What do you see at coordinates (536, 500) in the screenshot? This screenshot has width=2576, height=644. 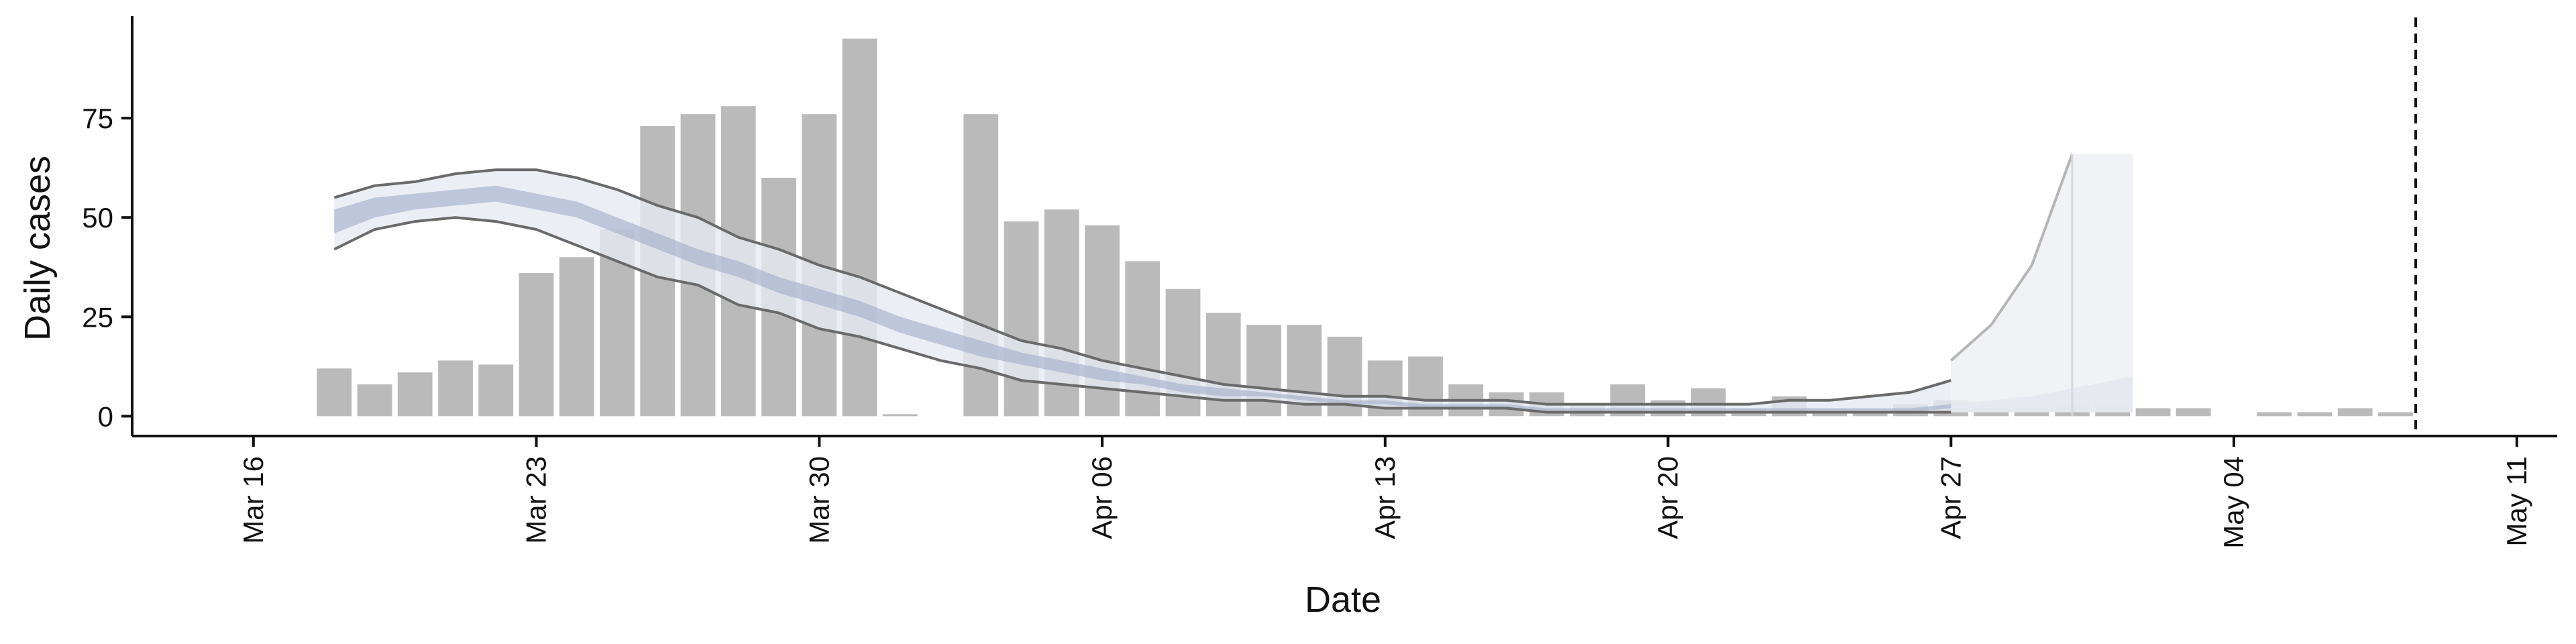 I see `x-tick-label: Mar 23` at bounding box center [536, 500].